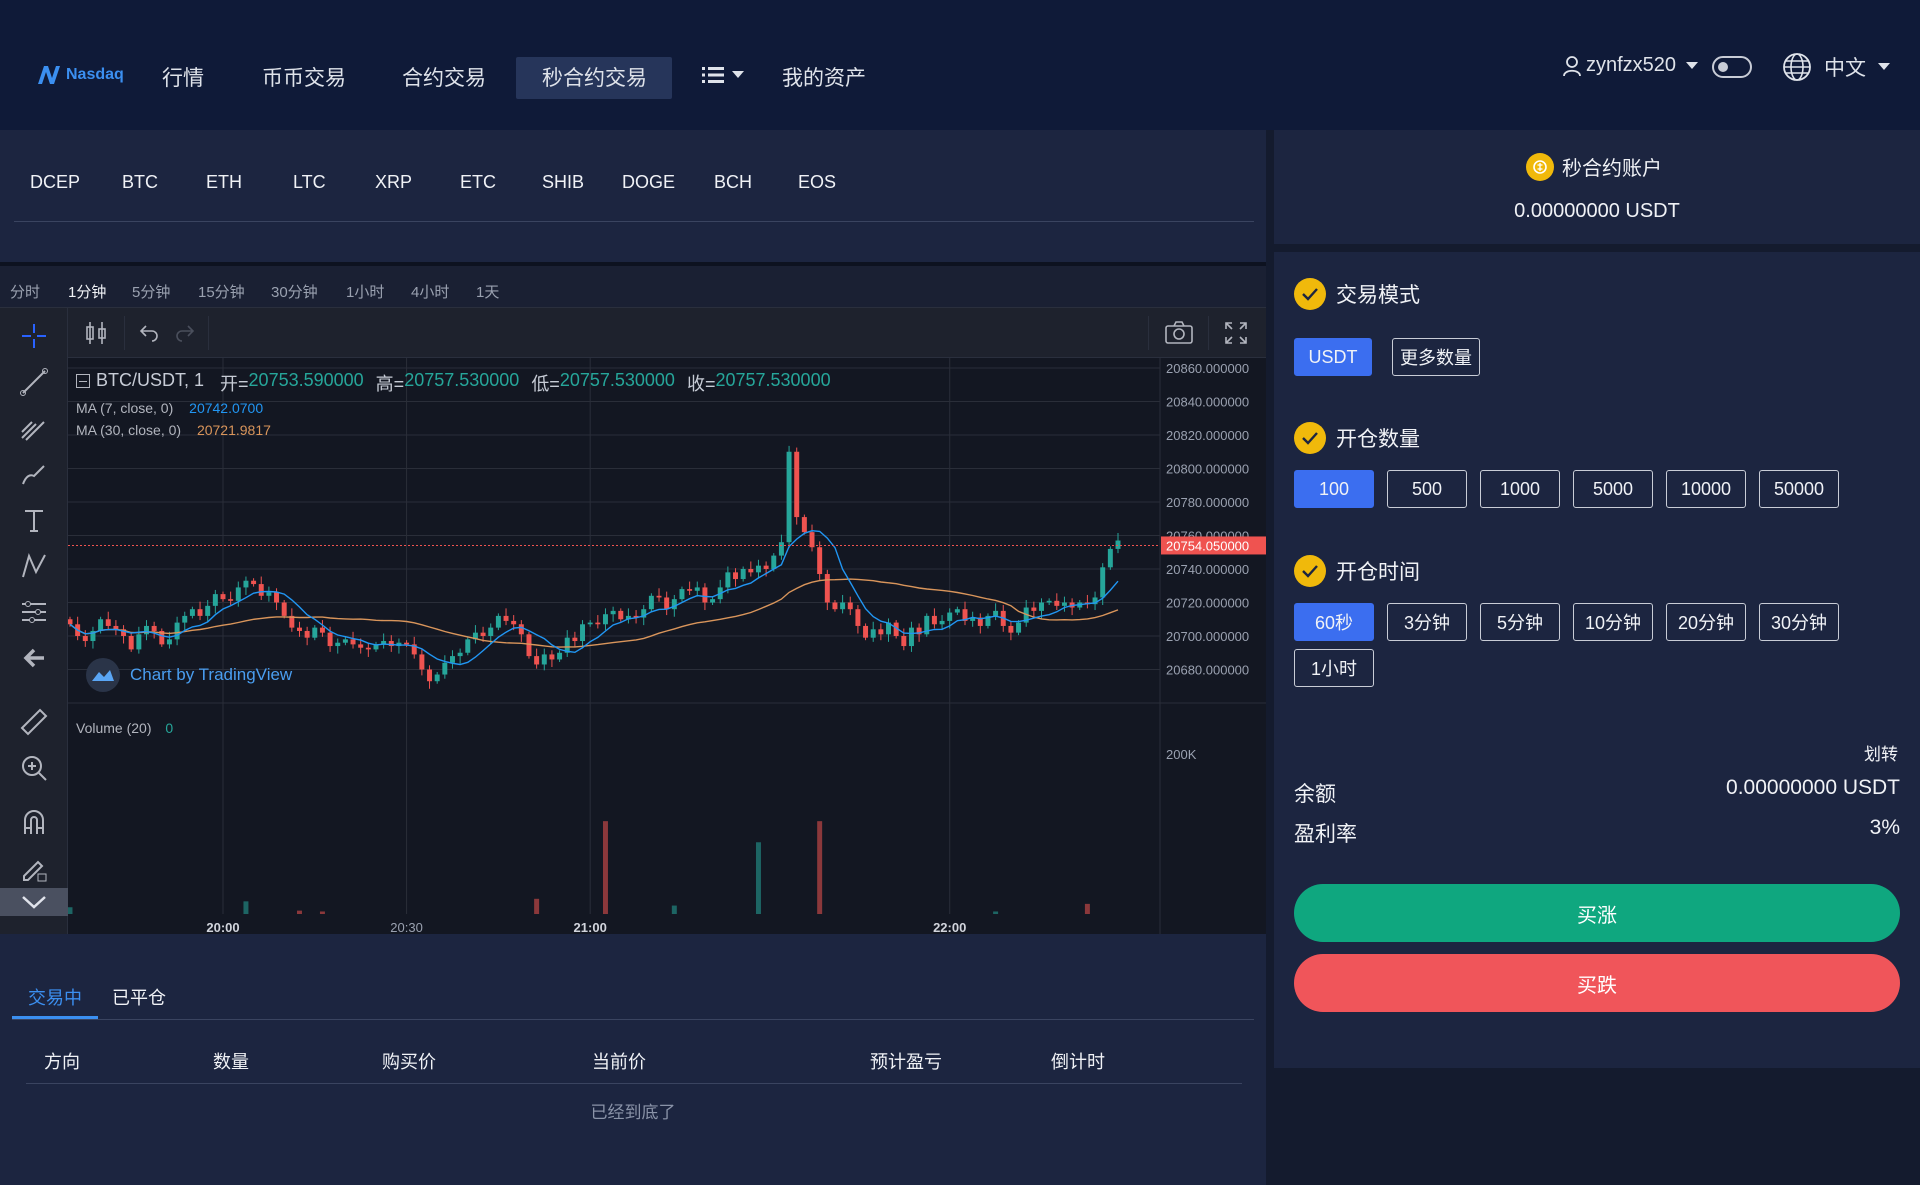 The width and height of the screenshot is (1920, 1185). What do you see at coordinates (817, 182) in the screenshot?
I see `coin-tab-eos: EOS` at bounding box center [817, 182].